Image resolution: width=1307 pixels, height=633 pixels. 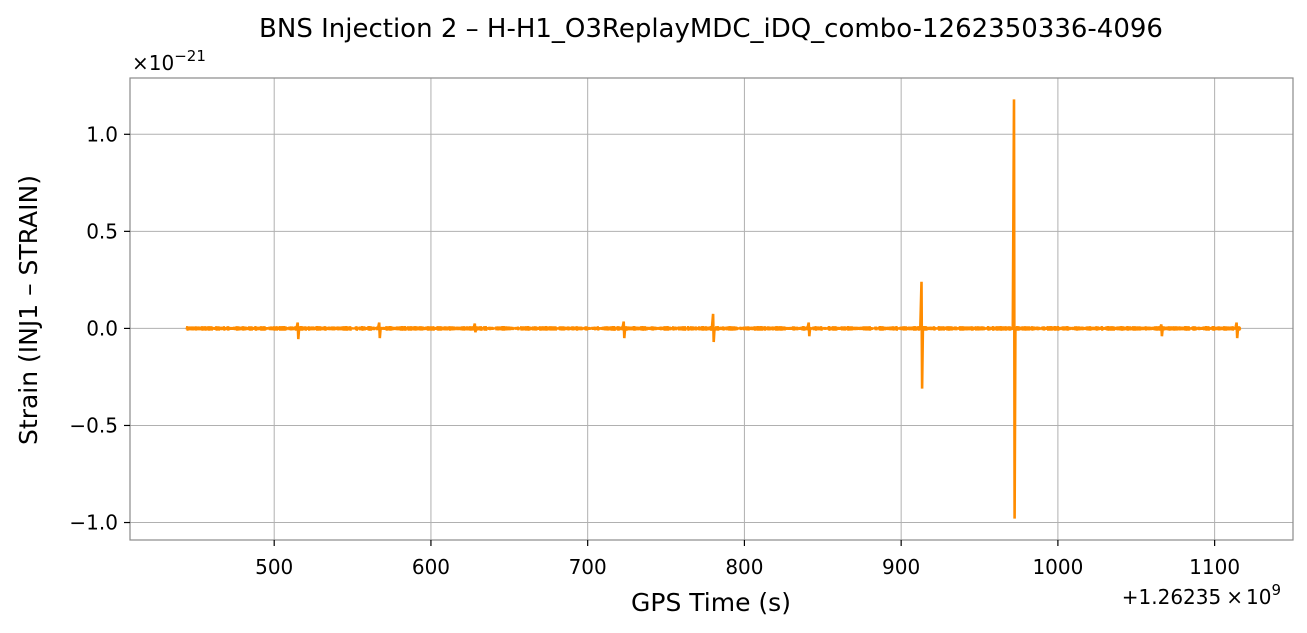 I want to click on y-tick-label: −1.0, so click(x=93, y=523).